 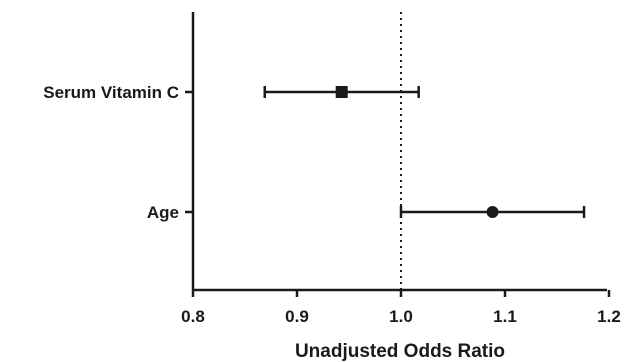 I want to click on x-tick-label: 1.0, so click(x=401, y=316).